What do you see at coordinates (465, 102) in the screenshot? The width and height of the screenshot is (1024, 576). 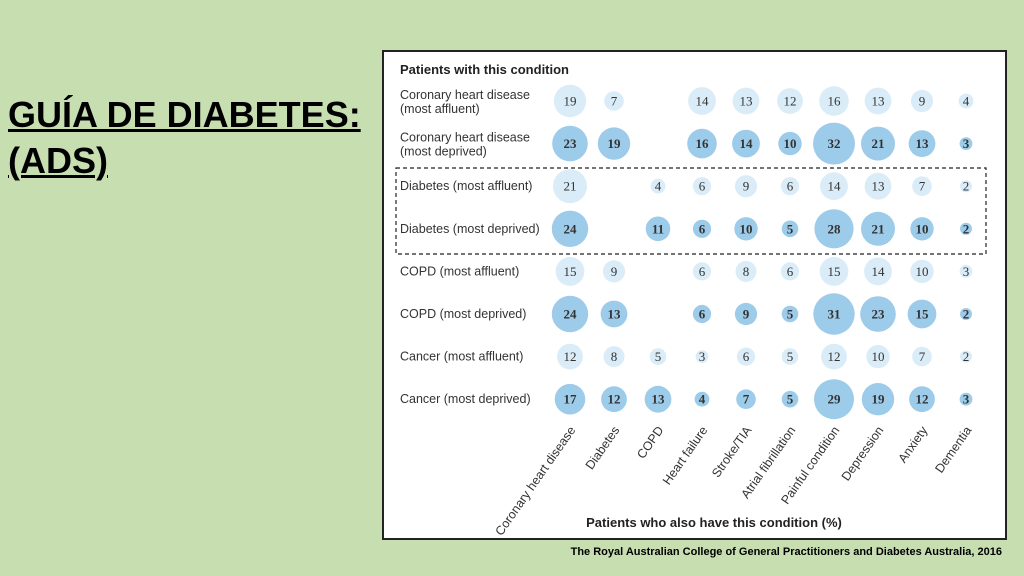 I see `row-label: Coronary heart disease (most affluent)` at bounding box center [465, 102].